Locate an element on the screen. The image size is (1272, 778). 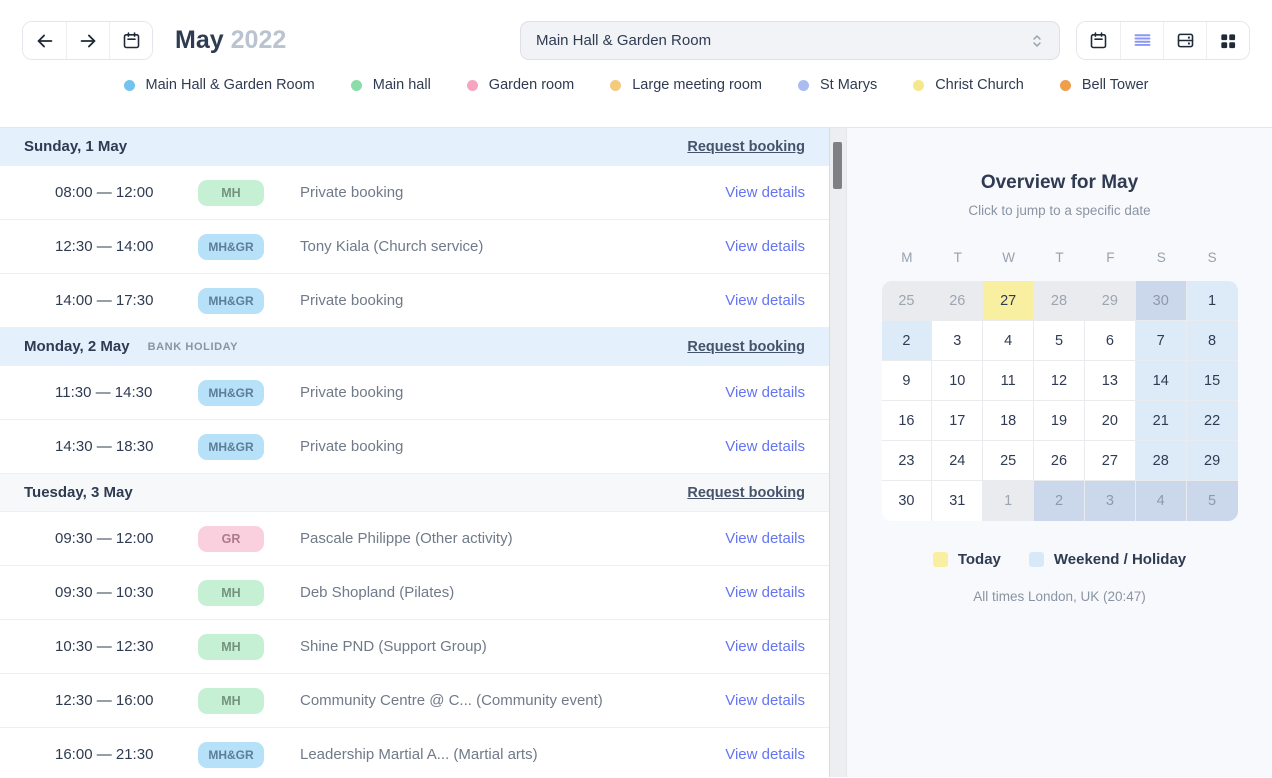
calendar-day: 9 is located at coordinates (907, 381).